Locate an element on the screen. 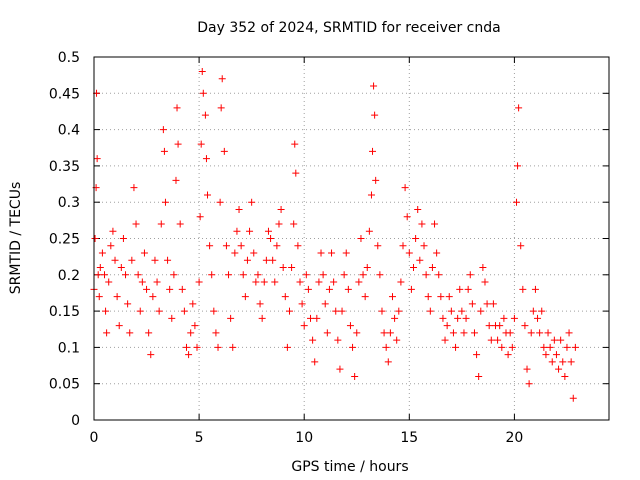 This screenshot has height=480, width=640. y-tick-label: 0.35 is located at coordinates (64, 167).